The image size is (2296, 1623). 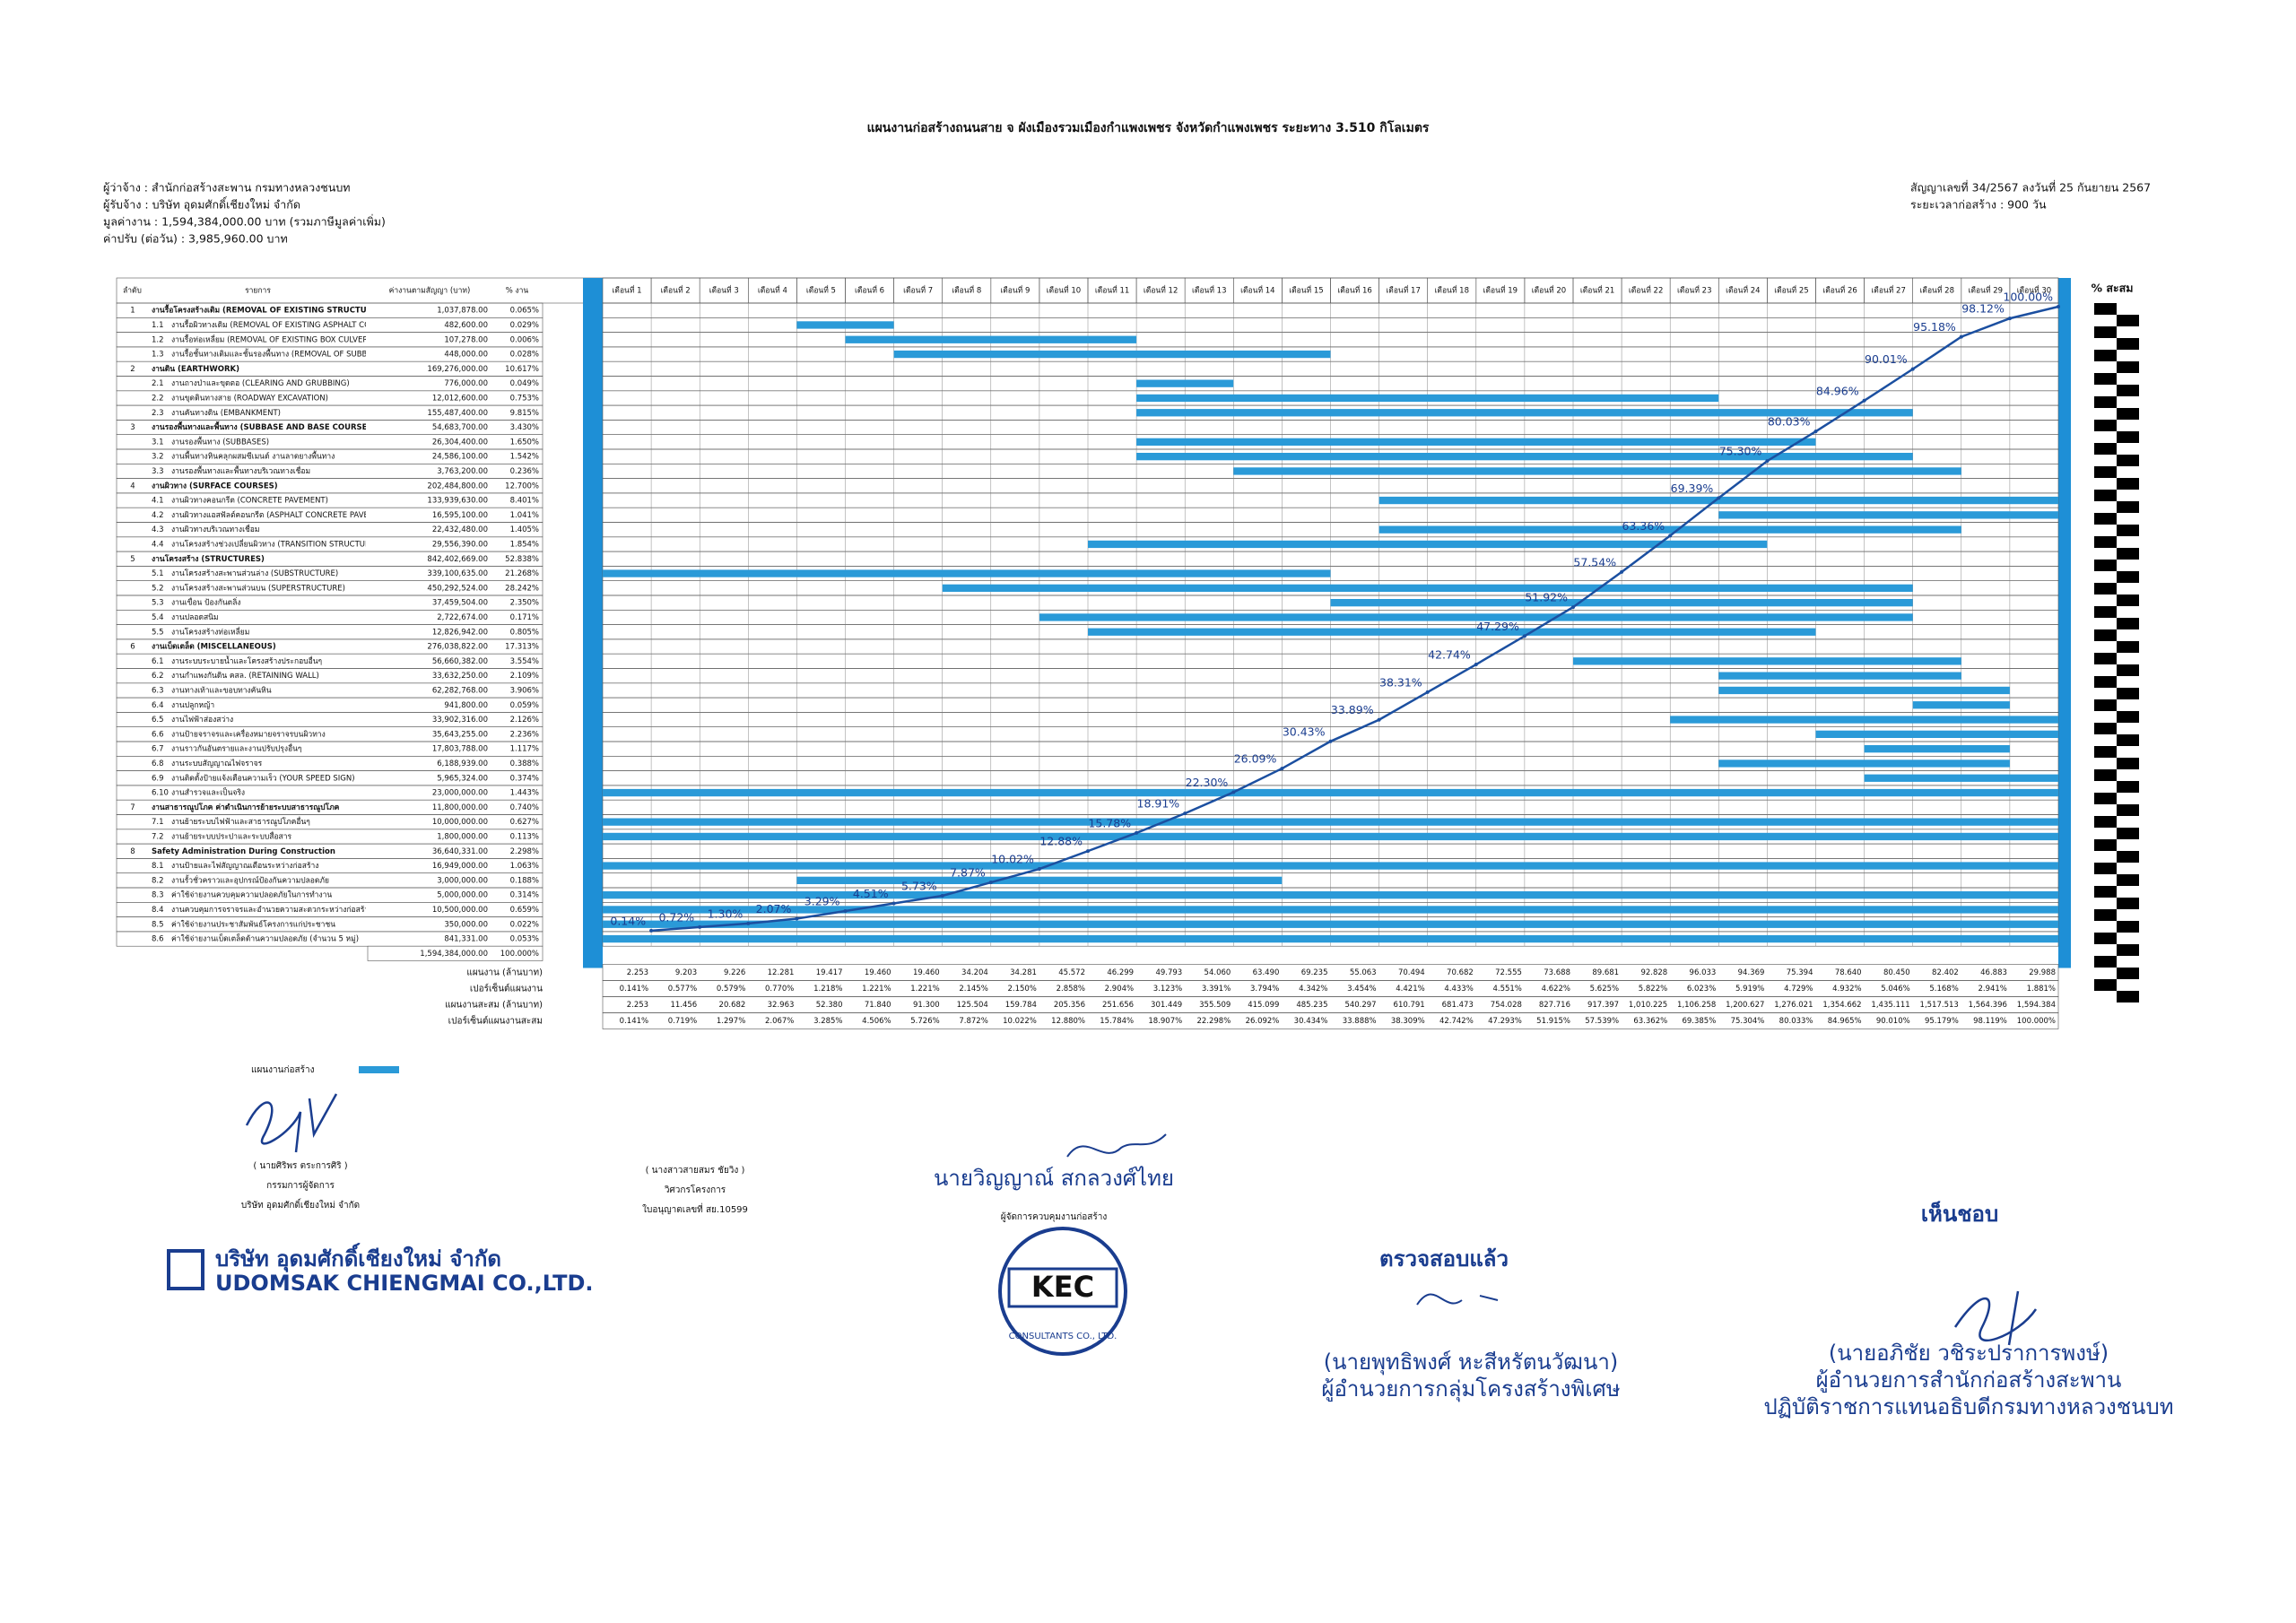 I want to click on summary-value: 5.625%, so click(x=1604, y=989).